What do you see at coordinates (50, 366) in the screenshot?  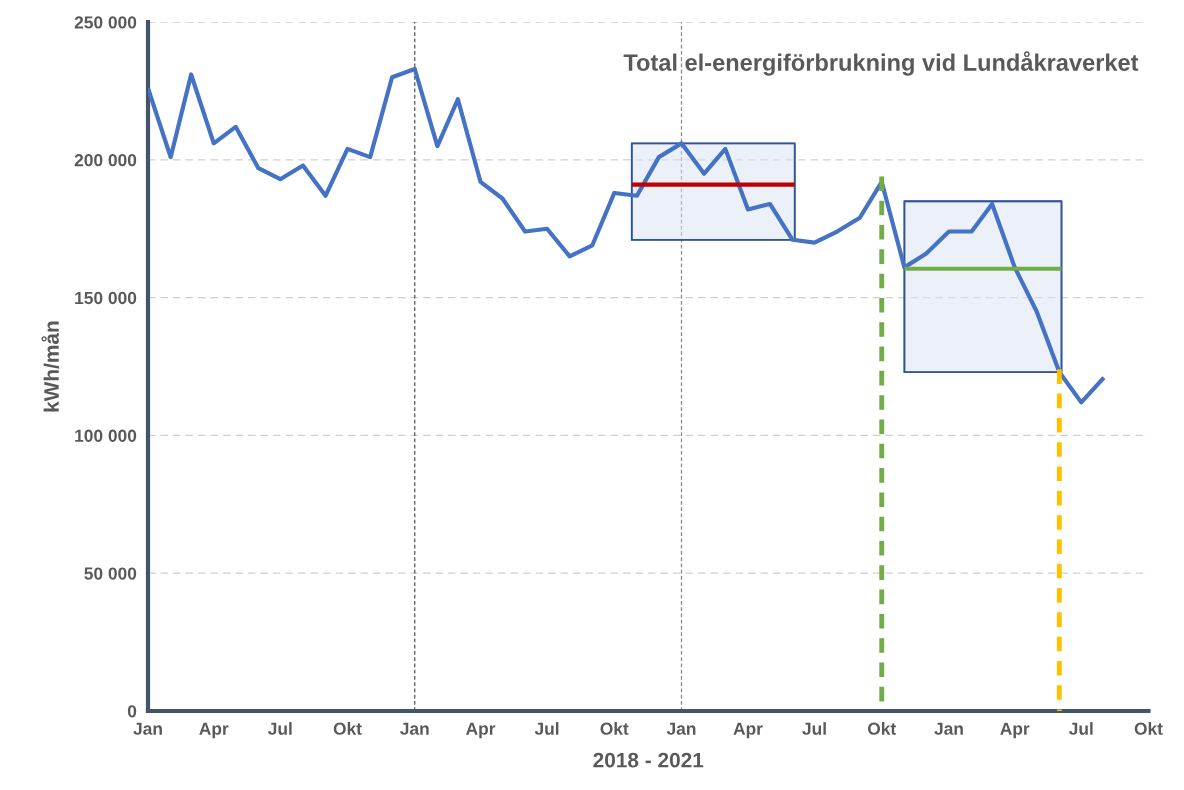 I see `y-axis-title: kWh/mån` at bounding box center [50, 366].